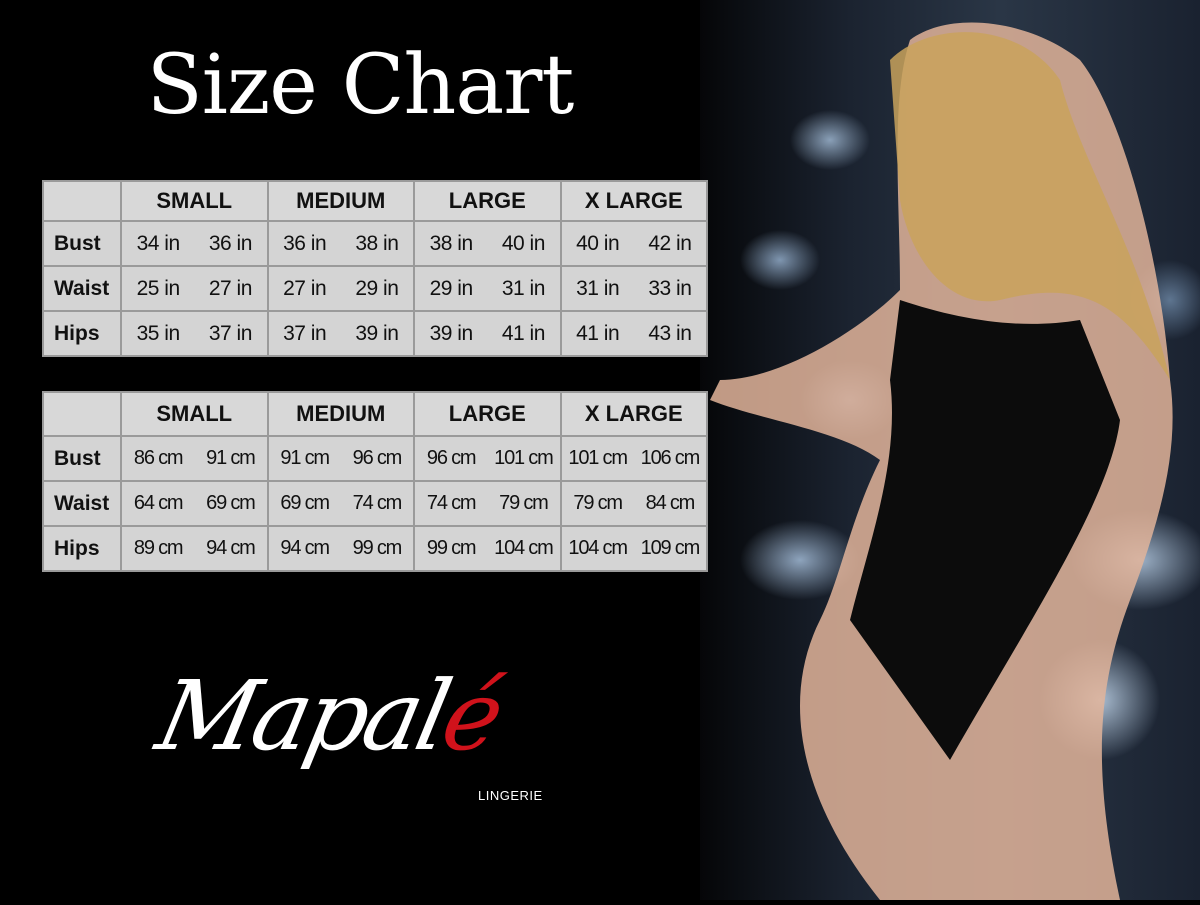 The image size is (1200, 905). I want to click on measure-value: 35 in, so click(157, 333).